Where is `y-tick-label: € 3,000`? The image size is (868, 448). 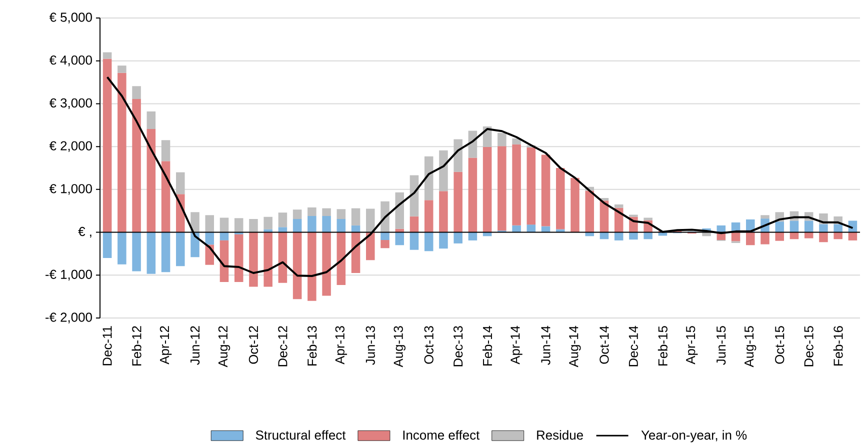 y-tick-label: € 3,000 is located at coordinates (70, 104).